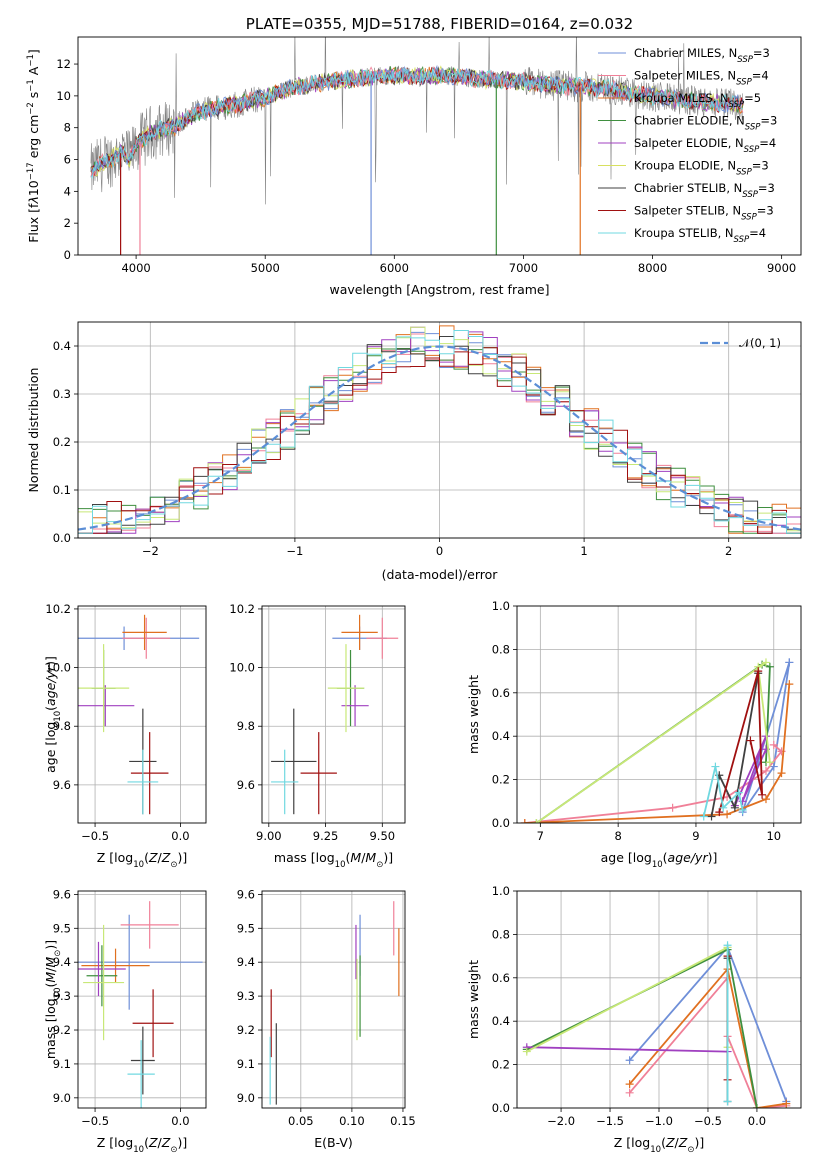 The width and height of the screenshot is (819, 1170). I want to click on text-part: 9.8, so click(246, 726).